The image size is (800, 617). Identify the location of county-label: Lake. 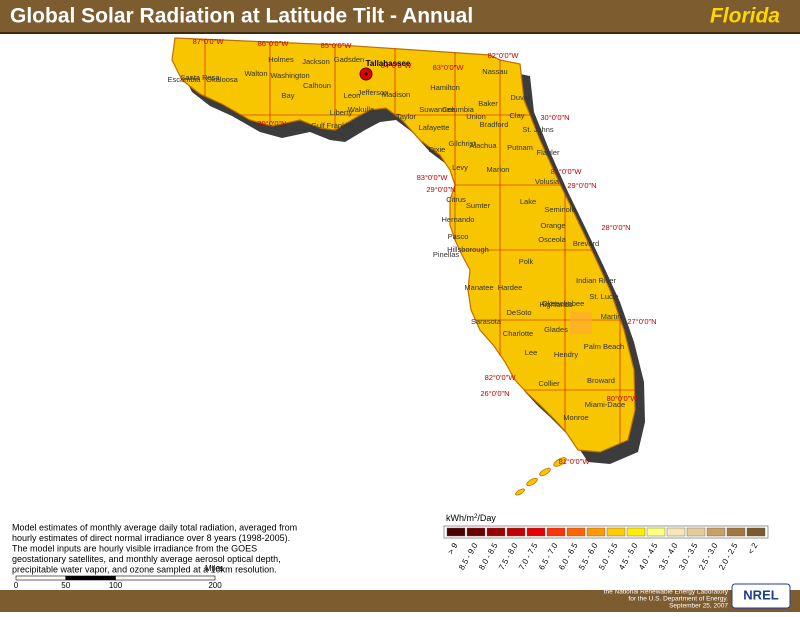
(528, 201).